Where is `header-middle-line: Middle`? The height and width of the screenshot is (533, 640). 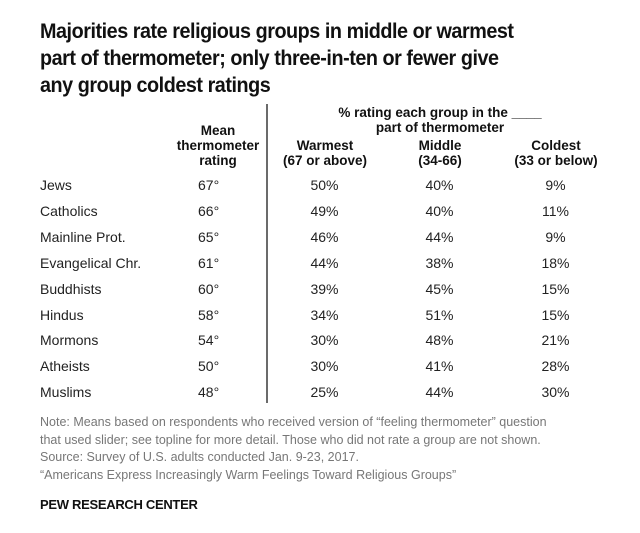
header-middle-line: Middle is located at coordinates (440, 145).